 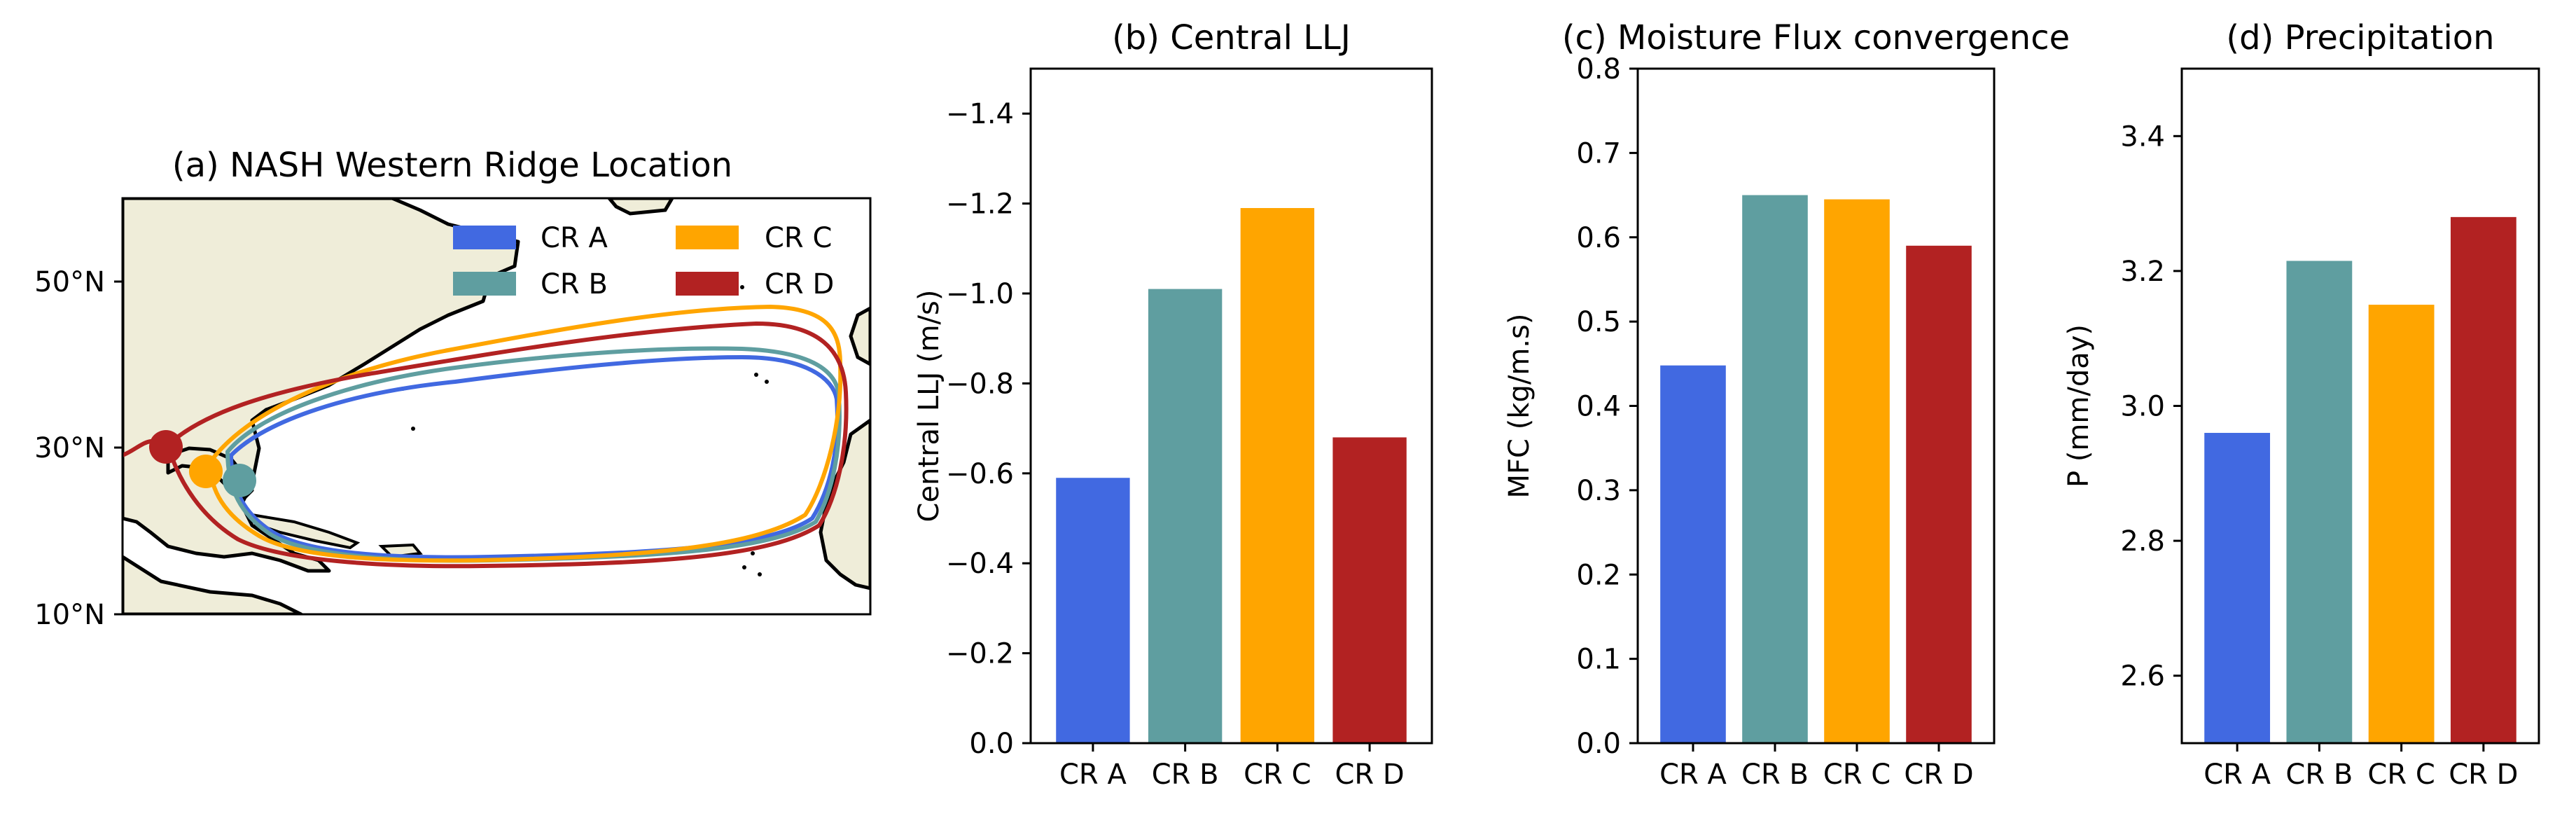 I want to click on bar-d-cr-b, so click(x=2319, y=502).